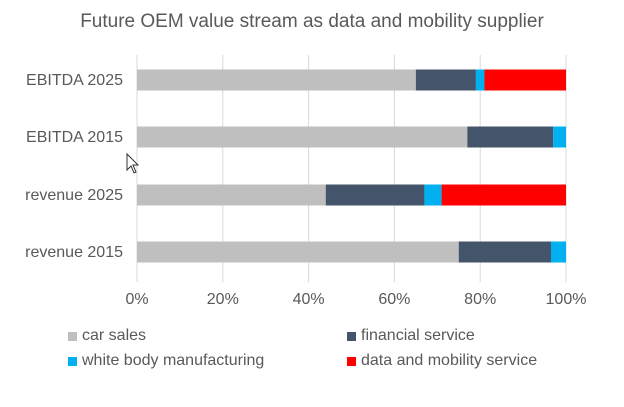 This screenshot has height=407, width=624. I want to click on y-category-label: EBITDA 2025, so click(74, 80).